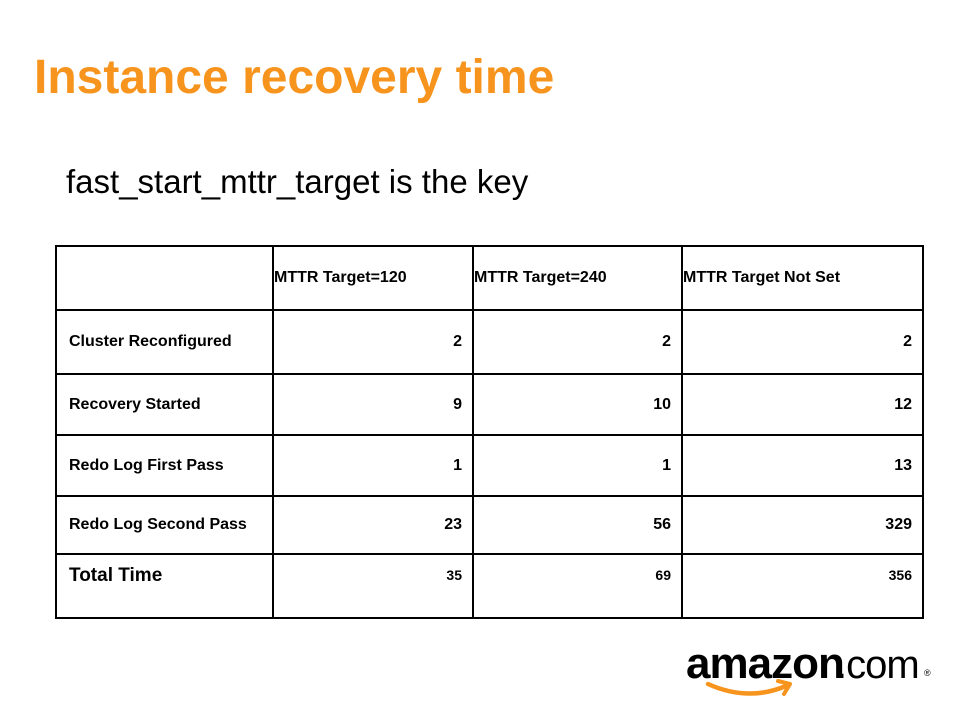  What do you see at coordinates (164, 278) in the screenshot?
I see `header-cell-empty` at bounding box center [164, 278].